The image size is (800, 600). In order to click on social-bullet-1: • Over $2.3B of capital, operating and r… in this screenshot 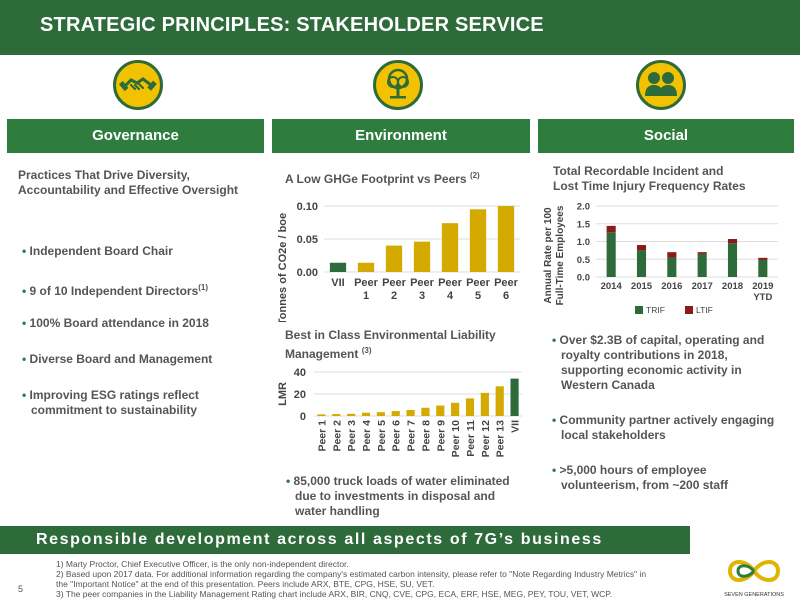, I will do `click(658, 362)`.